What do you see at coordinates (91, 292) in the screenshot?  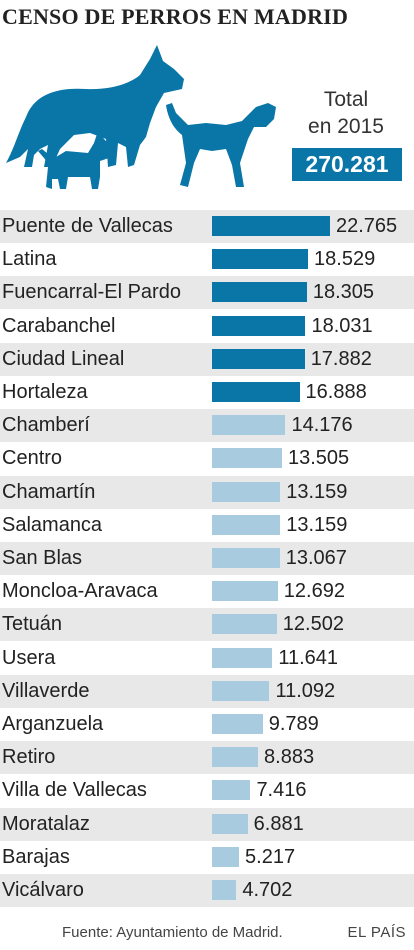 I see `category-label: Fuencarral-El Pardo` at bounding box center [91, 292].